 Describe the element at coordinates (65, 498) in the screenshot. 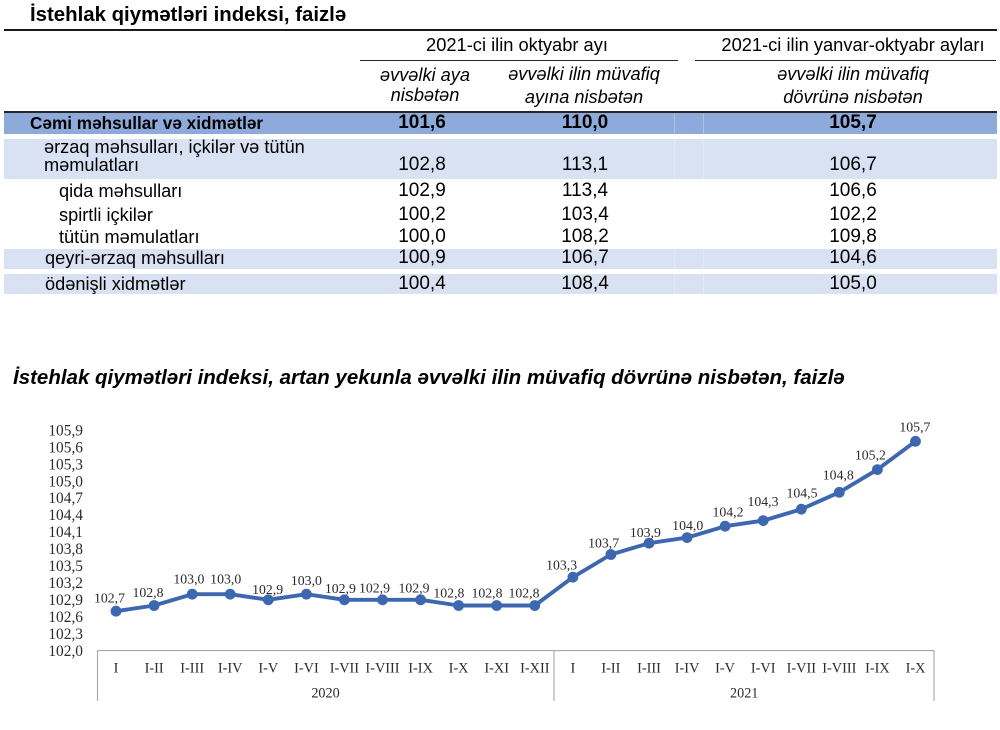

I see `svg-text: 104,7` at that location.